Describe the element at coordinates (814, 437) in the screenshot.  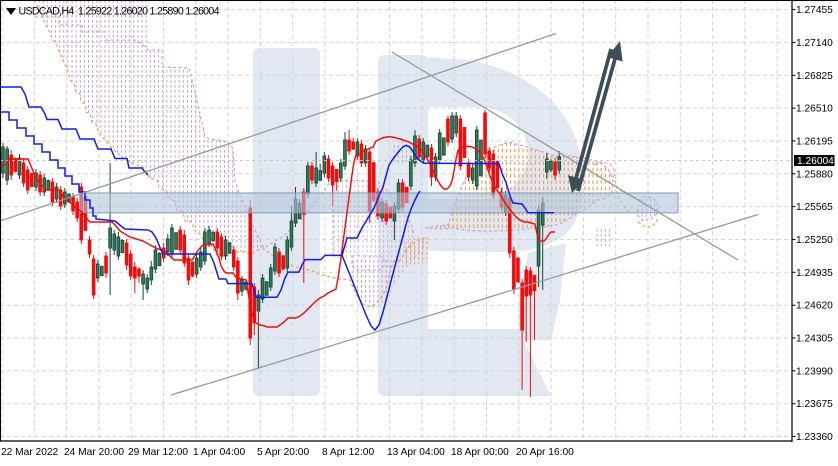
I see `svg-text: 1.23360` at that location.